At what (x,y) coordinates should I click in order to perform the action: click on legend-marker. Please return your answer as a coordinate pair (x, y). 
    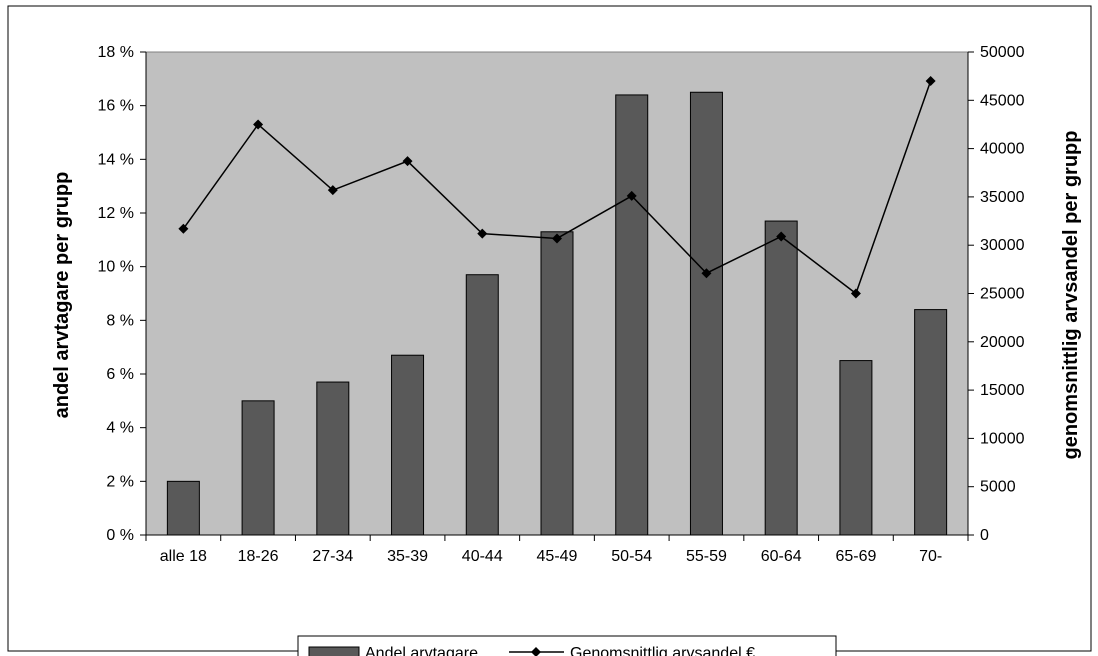
    Looking at the image, I should click on (536, 651).